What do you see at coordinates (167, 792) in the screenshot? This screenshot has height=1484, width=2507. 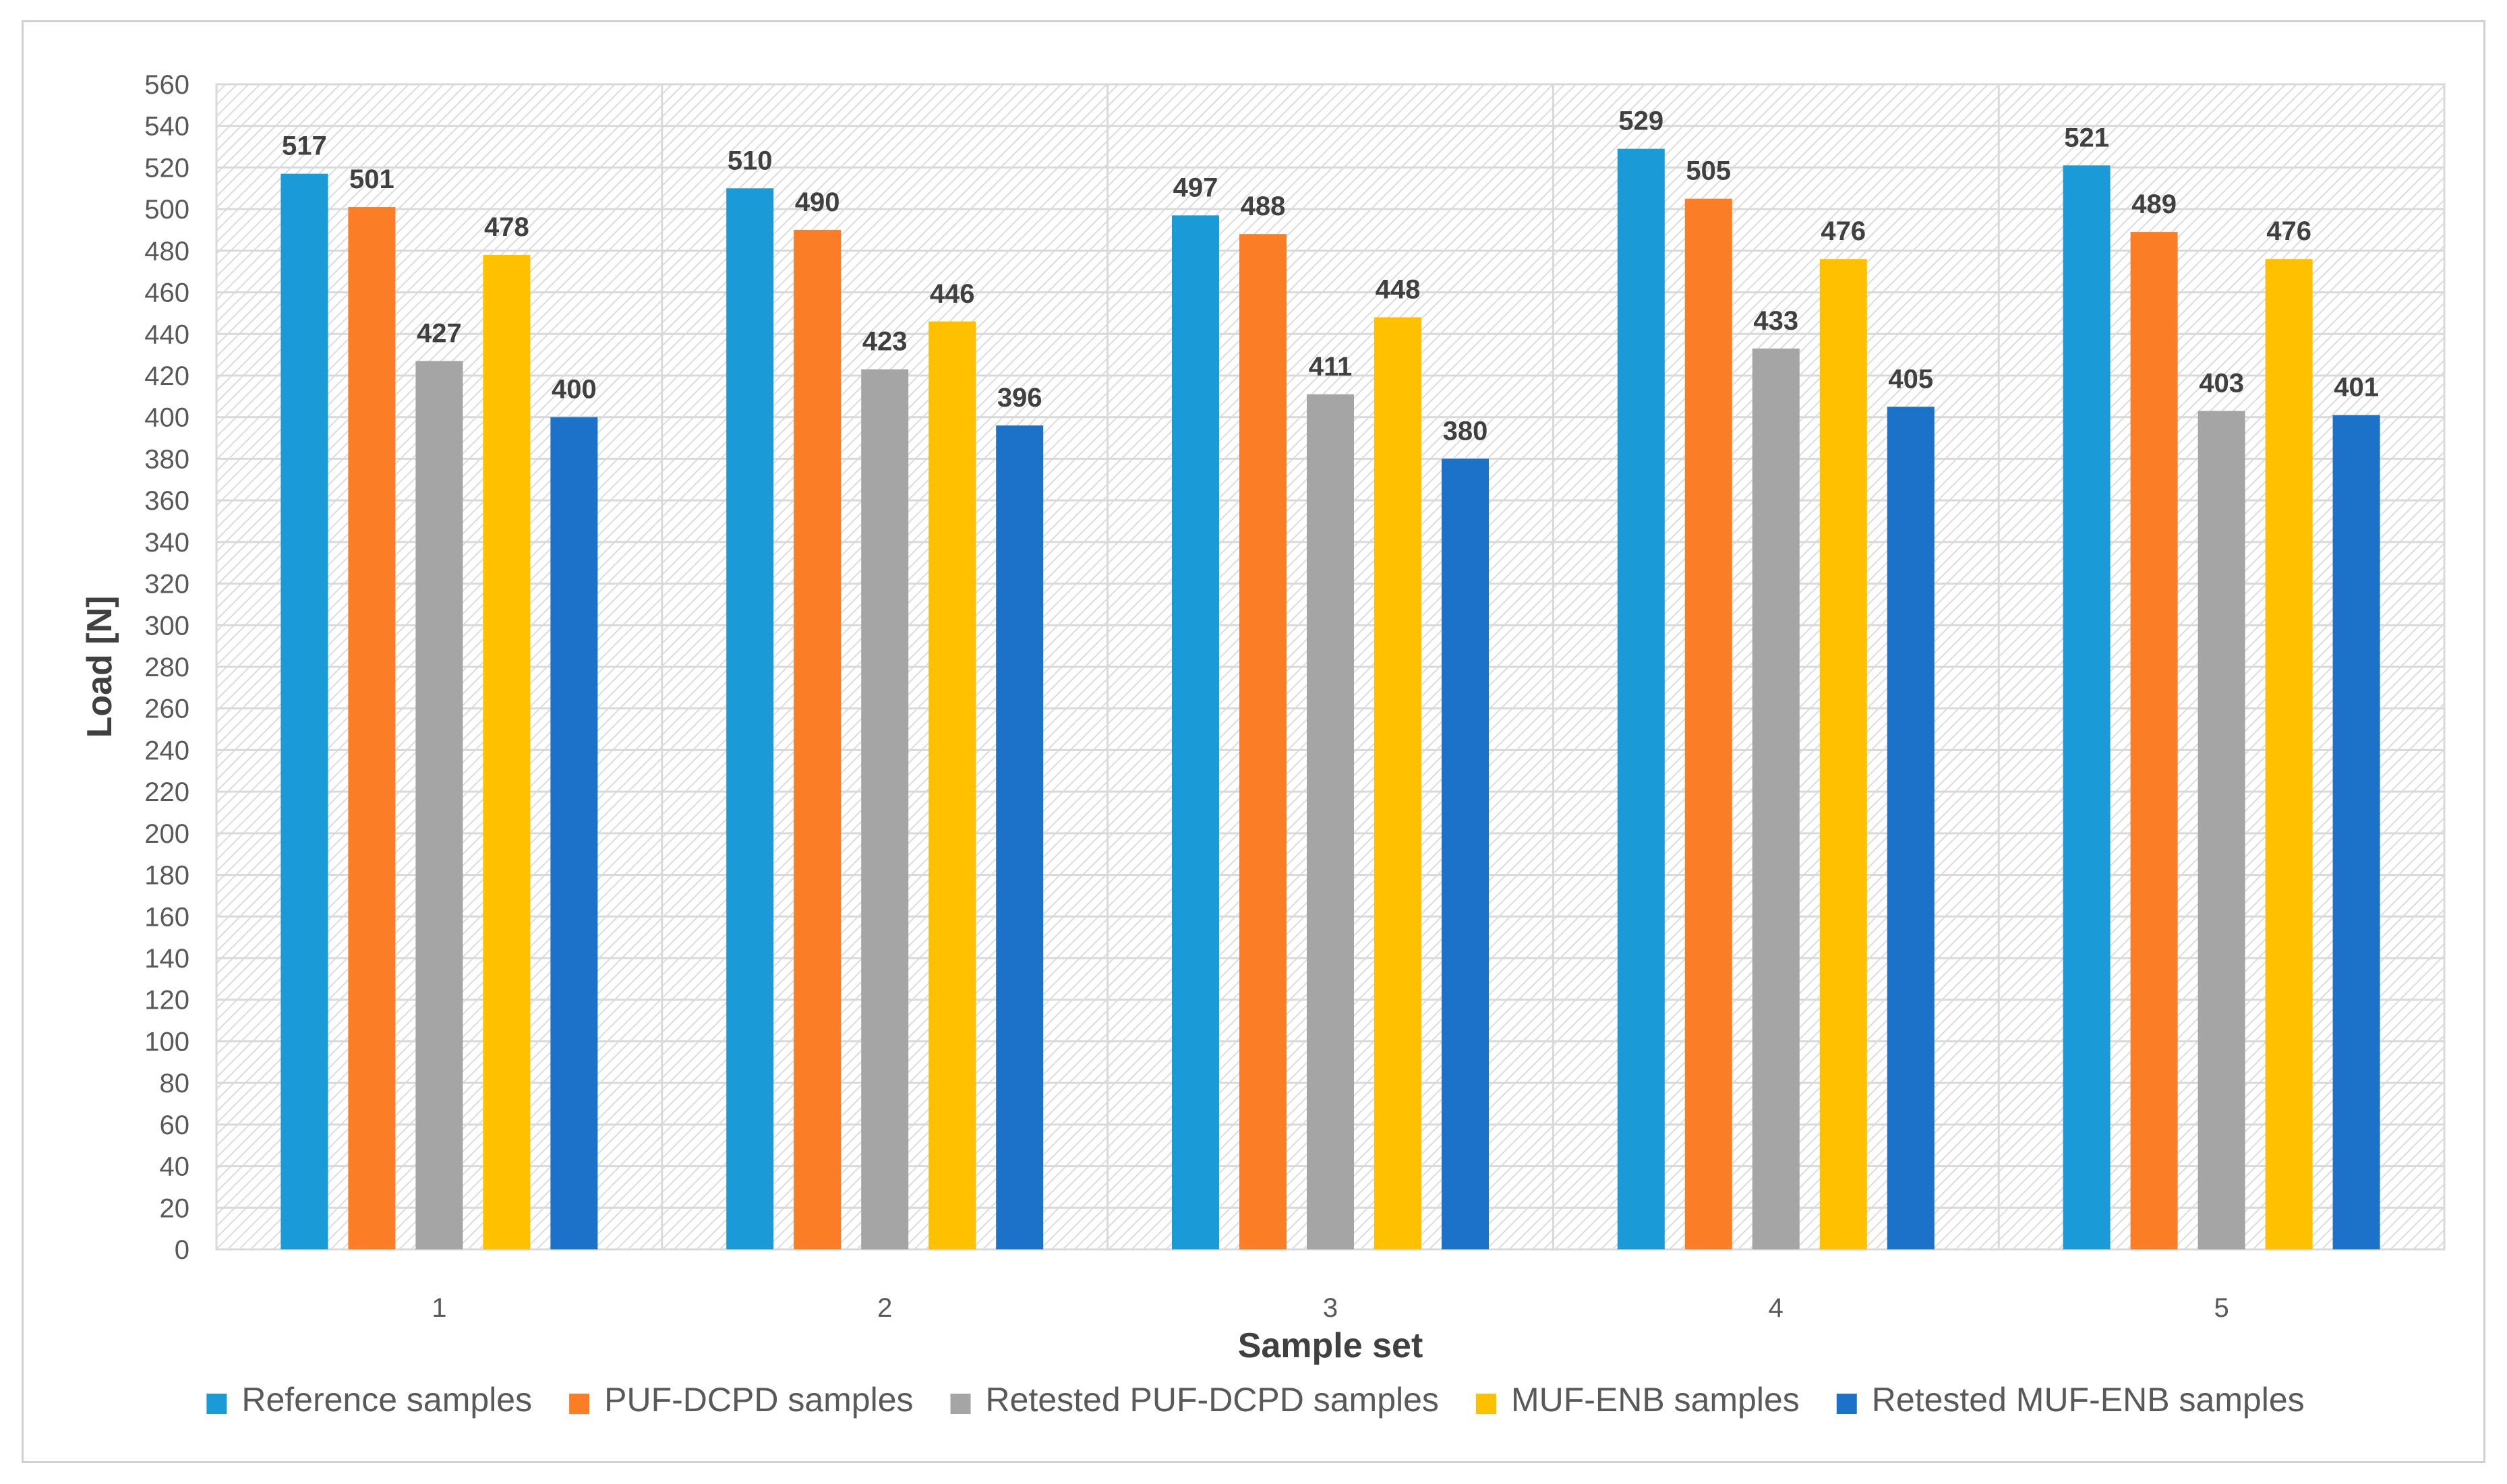 I see `y-tick-label: 220` at bounding box center [167, 792].